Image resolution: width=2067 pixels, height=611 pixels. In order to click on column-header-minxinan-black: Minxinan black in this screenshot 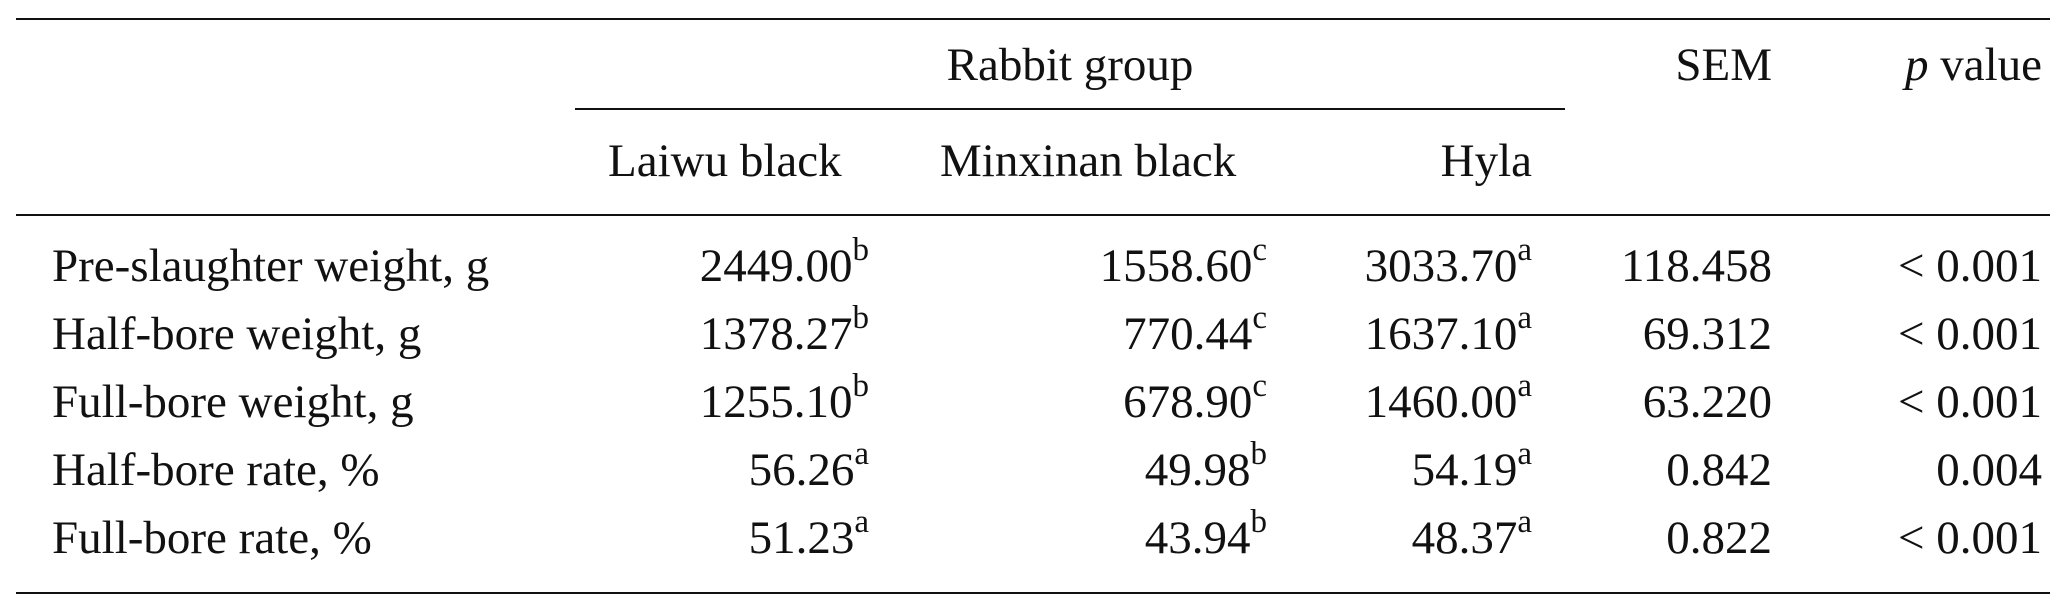, I will do `click(1088, 161)`.